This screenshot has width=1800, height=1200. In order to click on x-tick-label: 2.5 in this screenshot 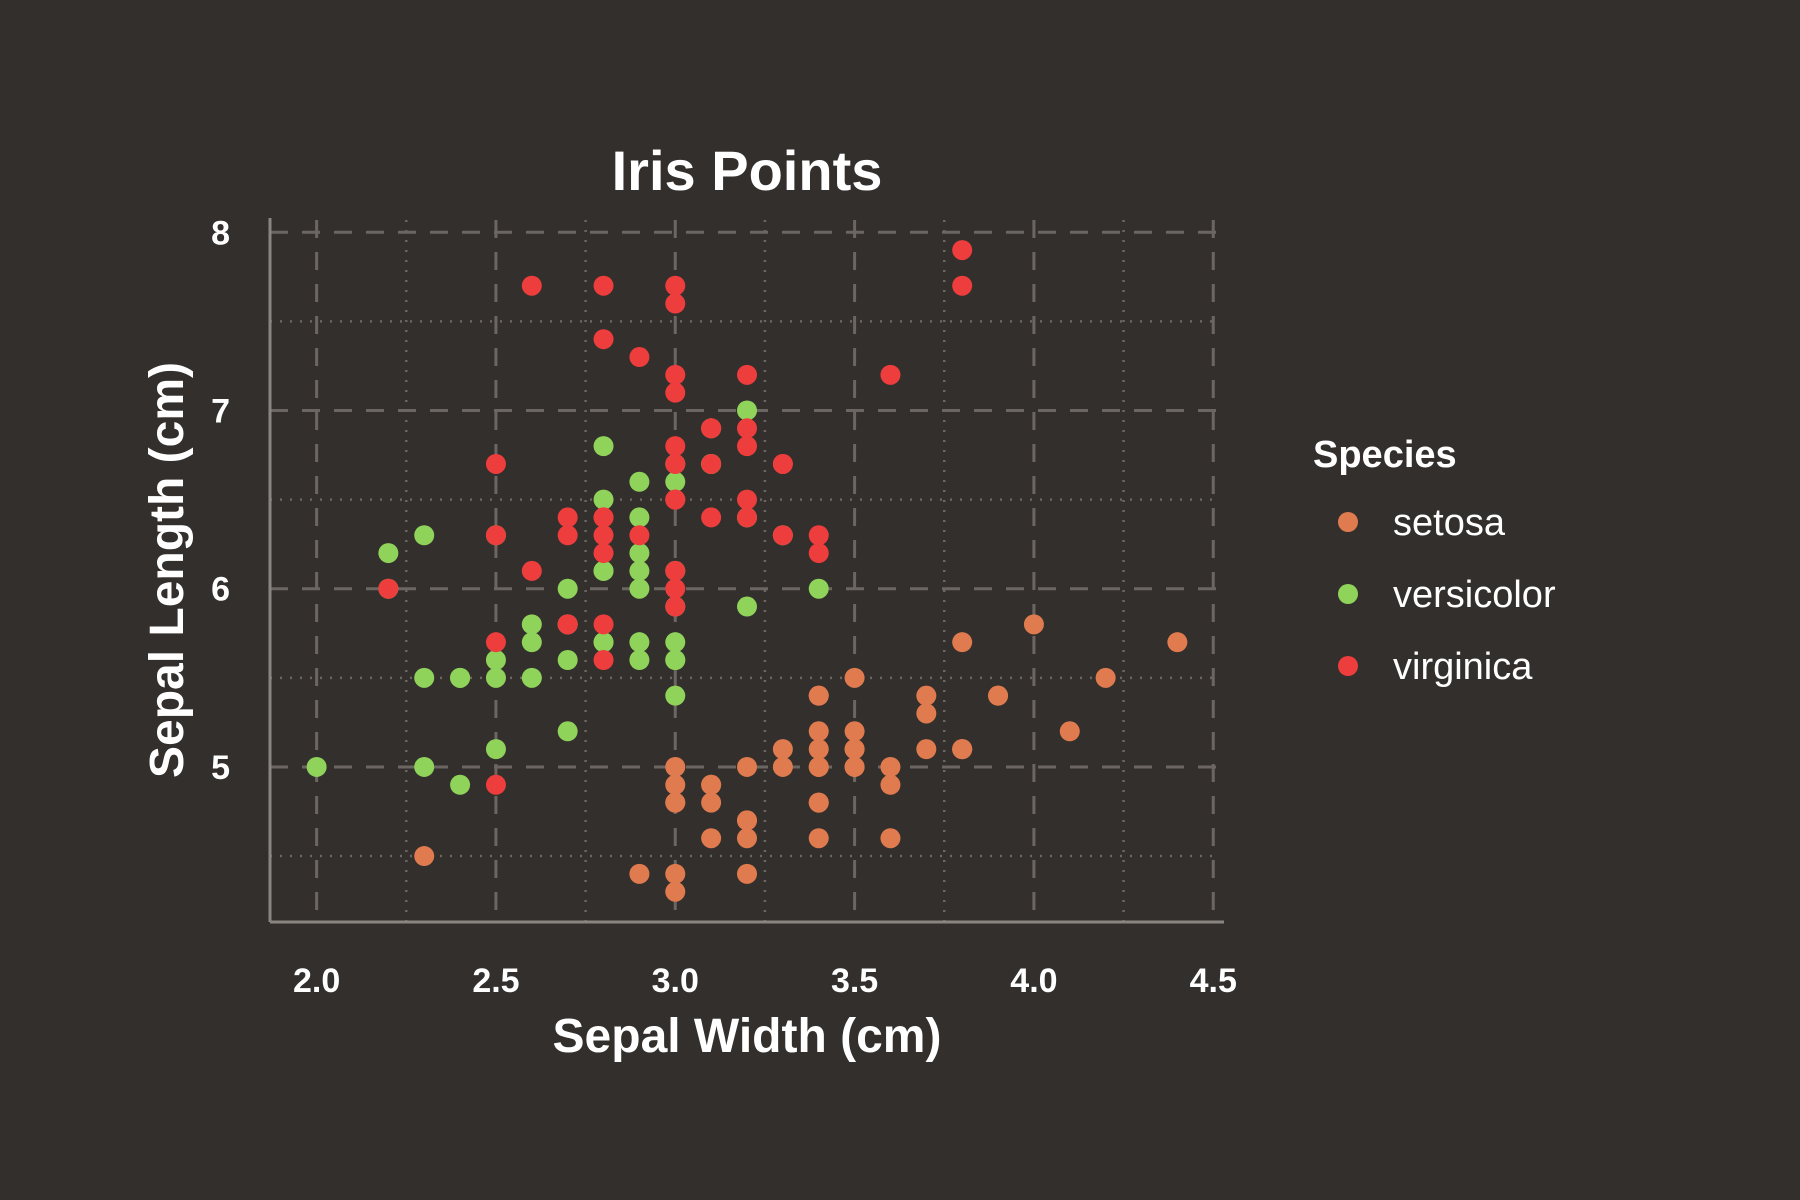, I will do `click(495, 981)`.